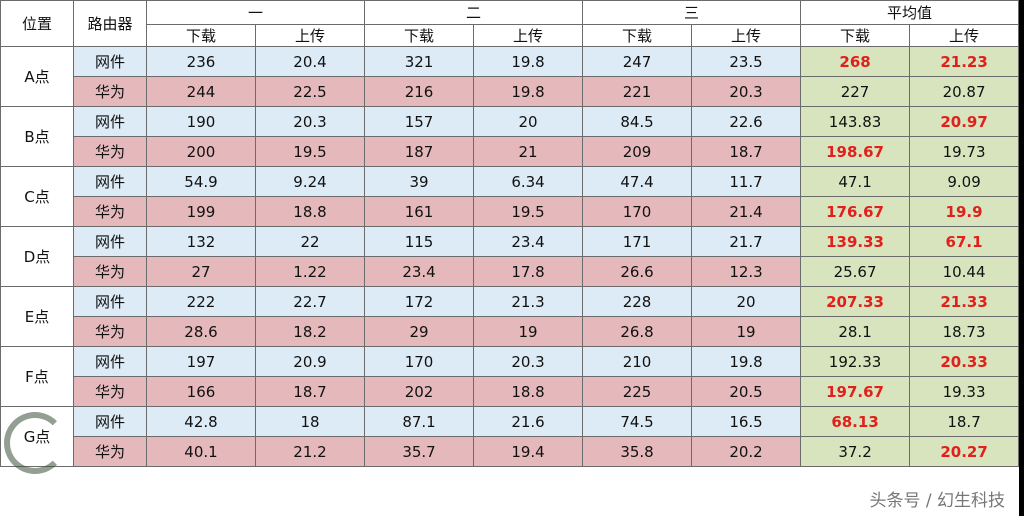  I want to click on average-upload-cell: 19.73, so click(964, 151).